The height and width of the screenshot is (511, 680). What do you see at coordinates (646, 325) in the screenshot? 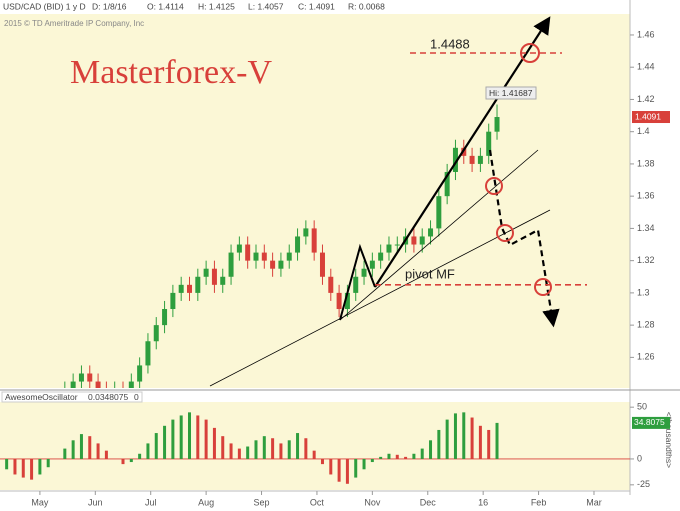
I see `y-tick-label: 1.28` at bounding box center [646, 325].